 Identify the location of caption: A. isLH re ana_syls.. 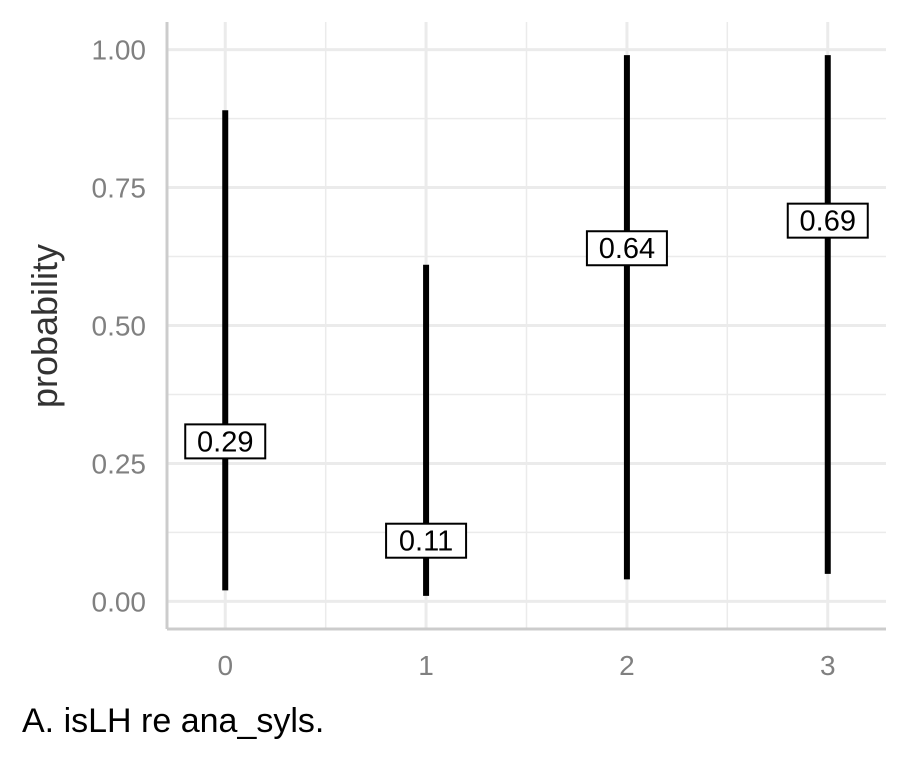
(173, 721).